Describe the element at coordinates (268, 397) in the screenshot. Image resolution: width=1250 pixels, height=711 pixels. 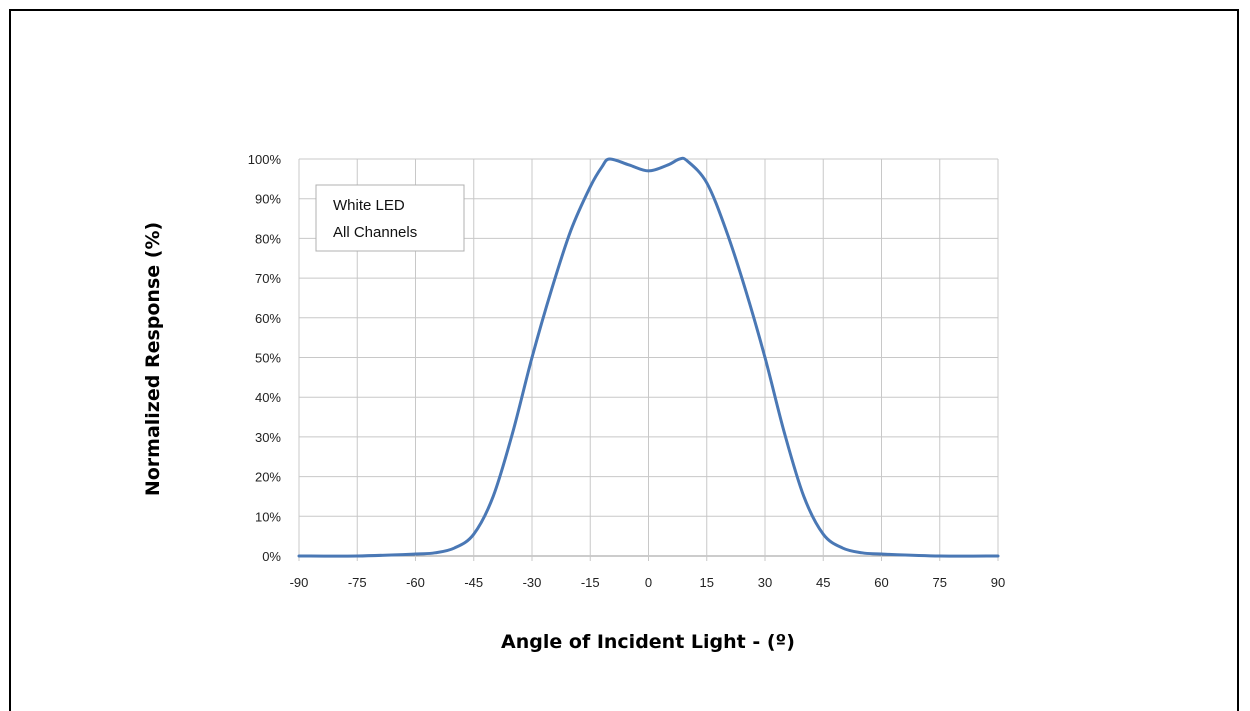
I see `y-tick-label: 40%` at that location.